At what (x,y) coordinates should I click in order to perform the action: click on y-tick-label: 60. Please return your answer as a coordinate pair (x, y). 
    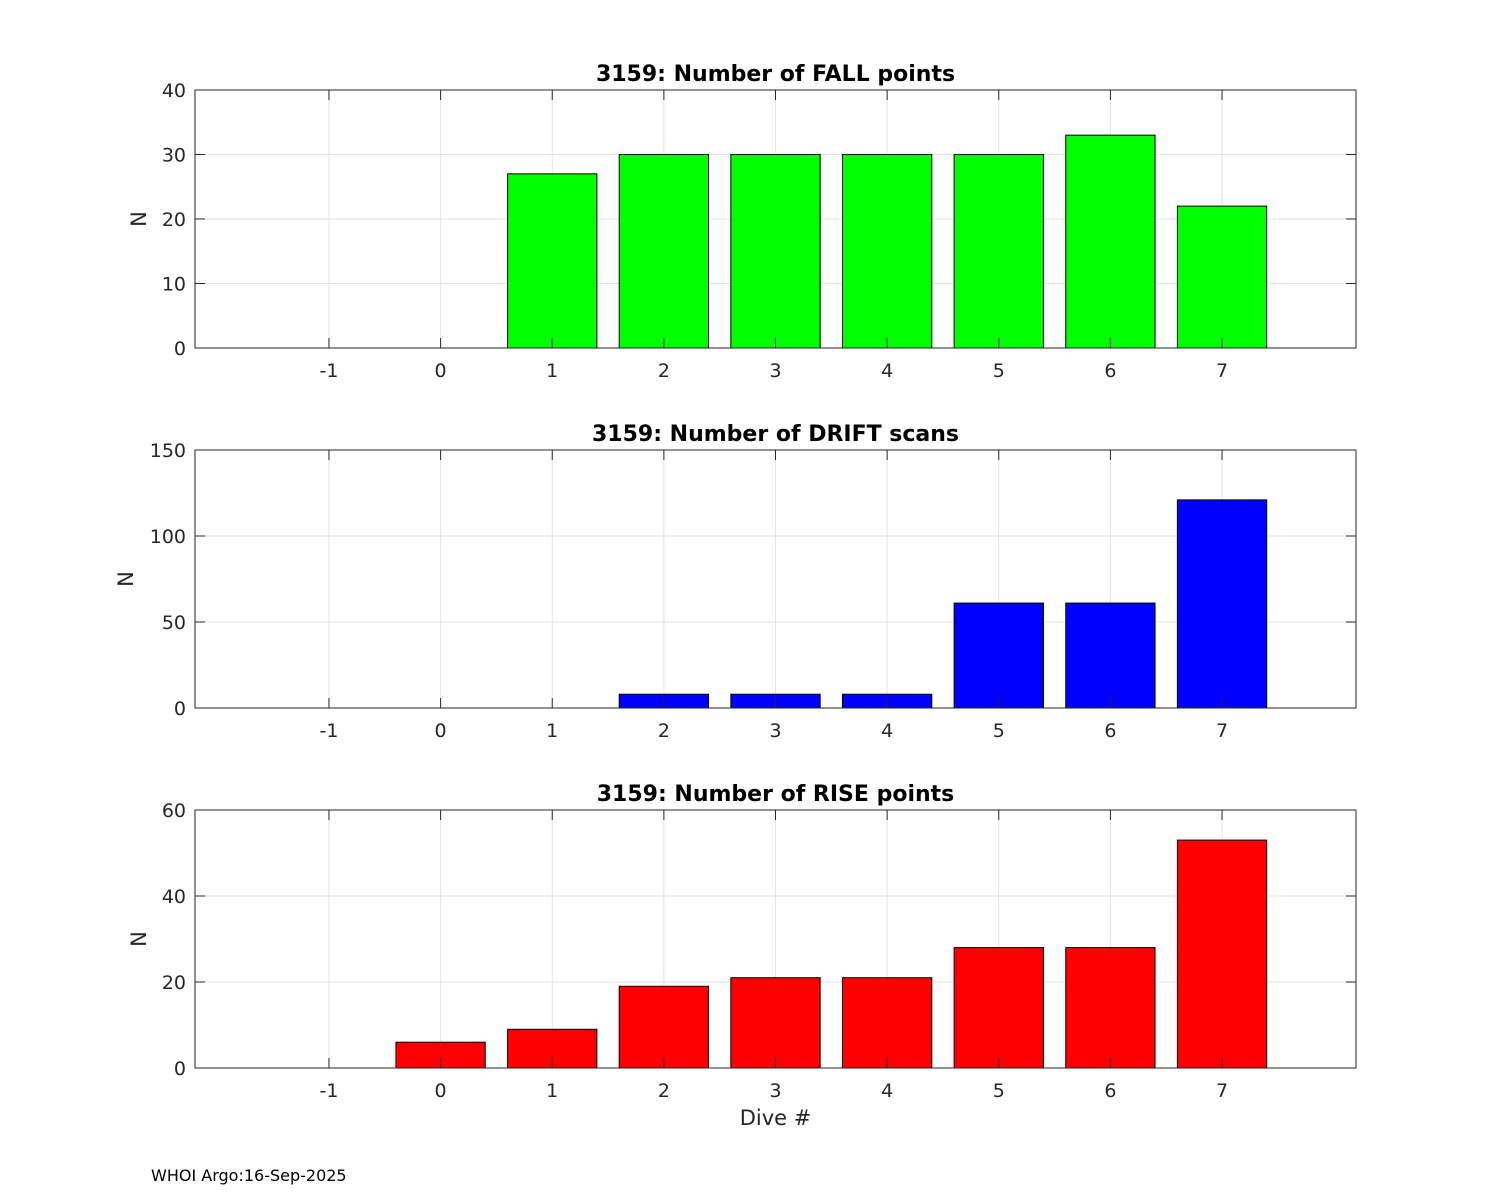
    Looking at the image, I should click on (174, 811).